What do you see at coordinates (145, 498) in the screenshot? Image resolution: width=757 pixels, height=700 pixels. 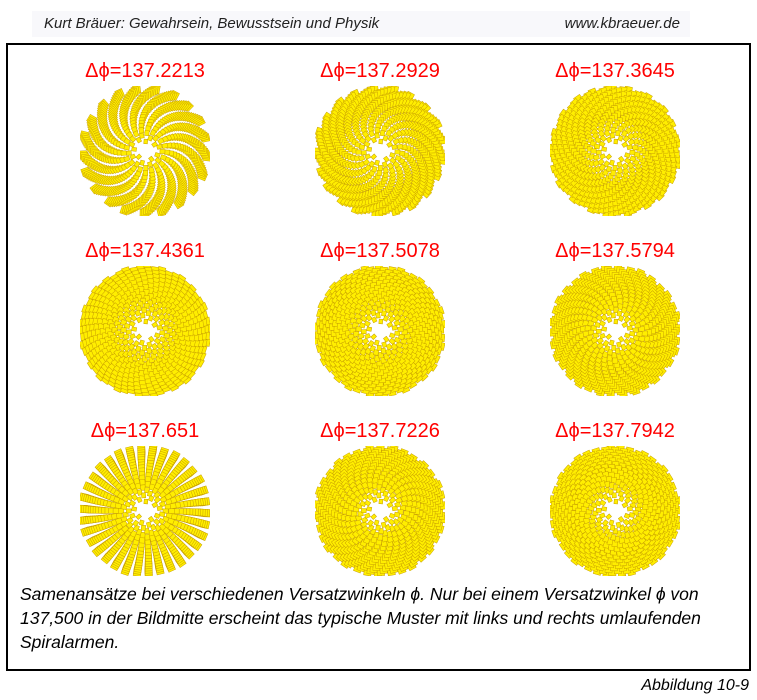 I see `phyllotaxis-panel: Δϕ=137.651` at bounding box center [145, 498].